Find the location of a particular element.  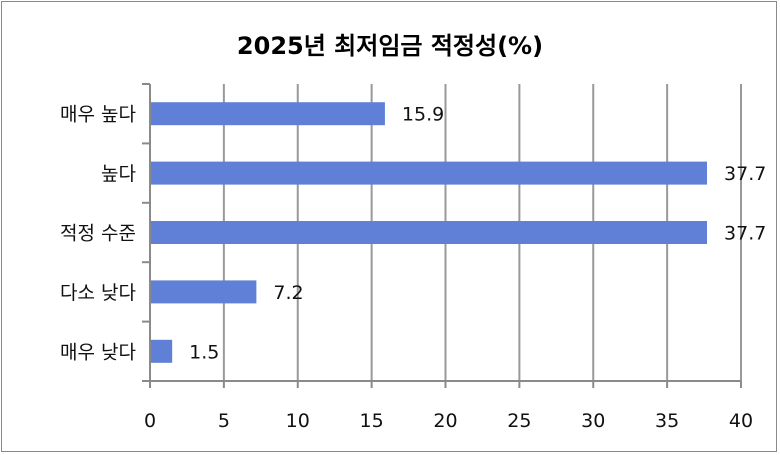

x-tick-label: 10 is located at coordinates (298, 421).